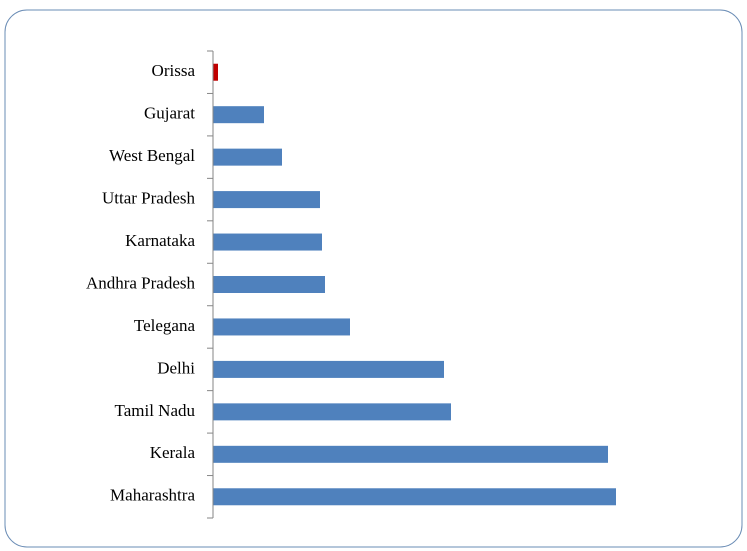 The height and width of the screenshot is (551, 747). Describe the element at coordinates (169, 113) in the screenshot. I see `y-tick-label: Gujarat` at that location.